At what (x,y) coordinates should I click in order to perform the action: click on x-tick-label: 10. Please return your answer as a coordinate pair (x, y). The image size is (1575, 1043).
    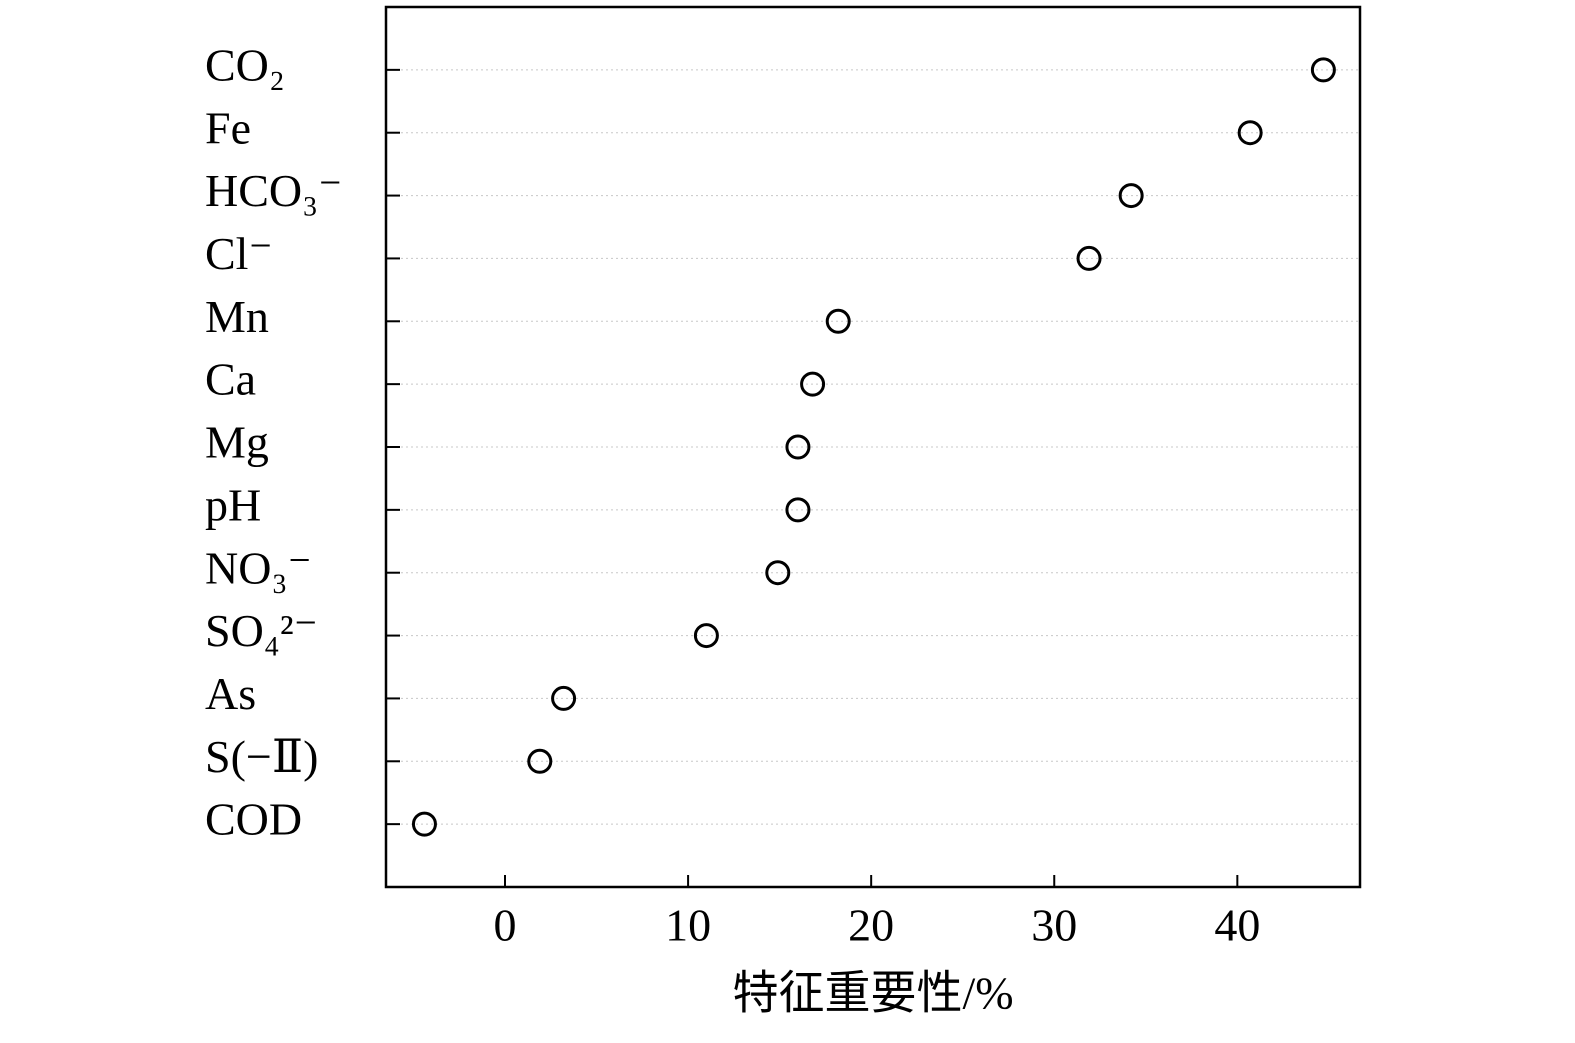
    Looking at the image, I should click on (688, 925).